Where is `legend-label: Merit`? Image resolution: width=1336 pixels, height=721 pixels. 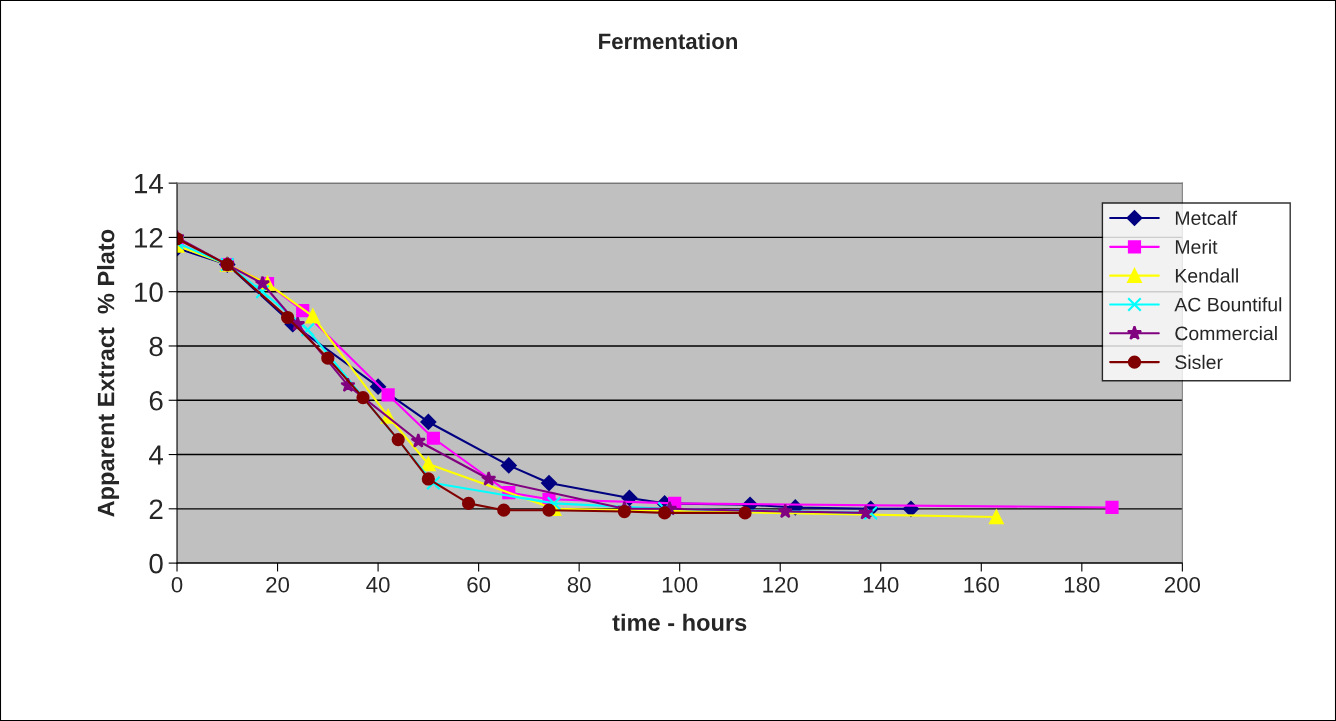 legend-label: Merit is located at coordinates (1196, 246).